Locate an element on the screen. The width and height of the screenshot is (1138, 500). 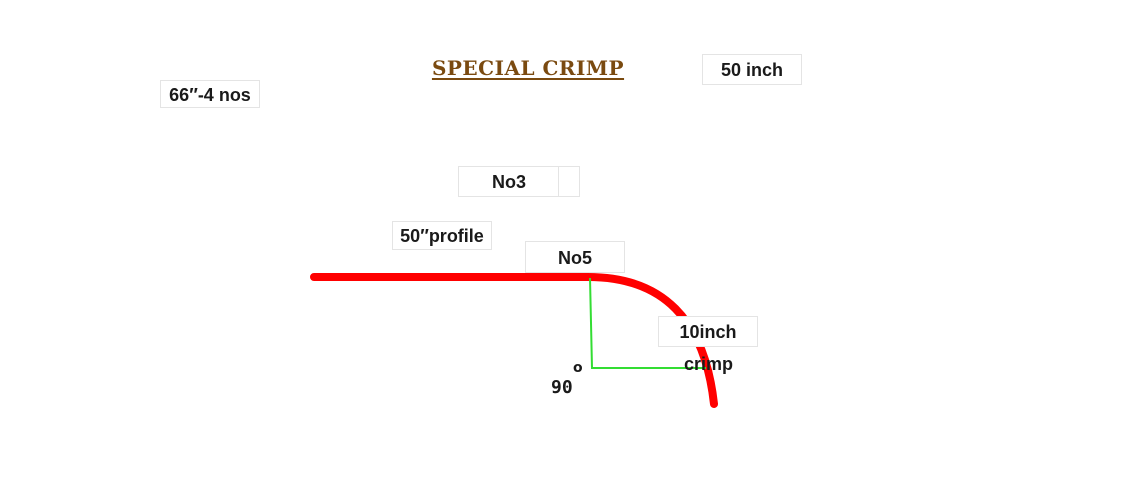
crimp-word-label: crimp is located at coordinates (709, 364).